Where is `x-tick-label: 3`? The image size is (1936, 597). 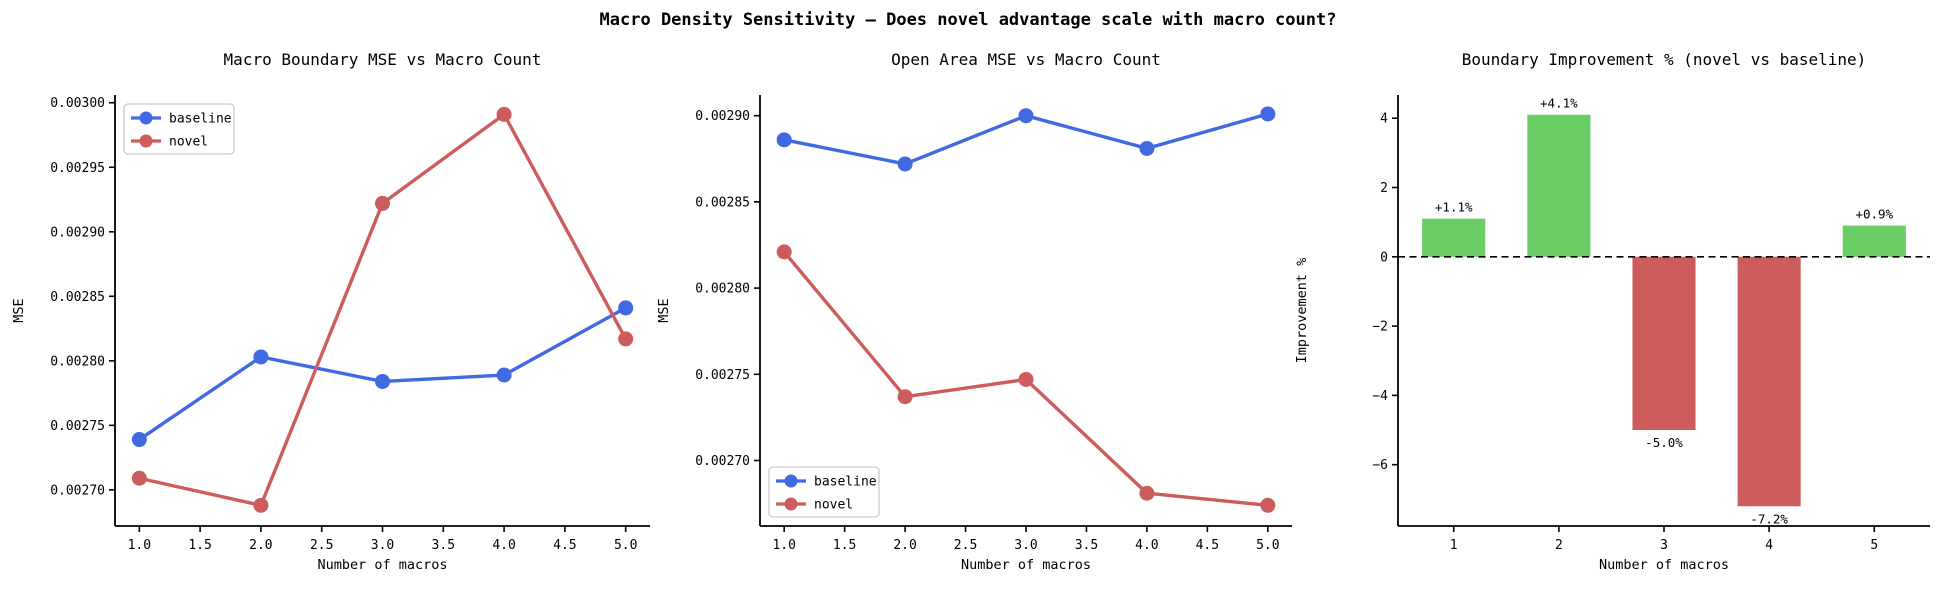
x-tick-label: 3 is located at coordinates (1664, 545).